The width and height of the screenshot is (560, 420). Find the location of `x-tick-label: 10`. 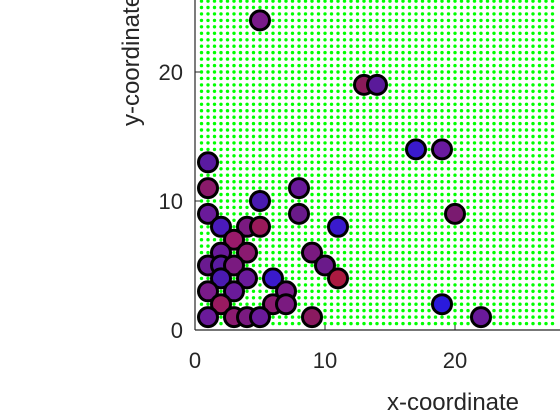

x-tick-label: 10 is located at coordinates (325, 360).